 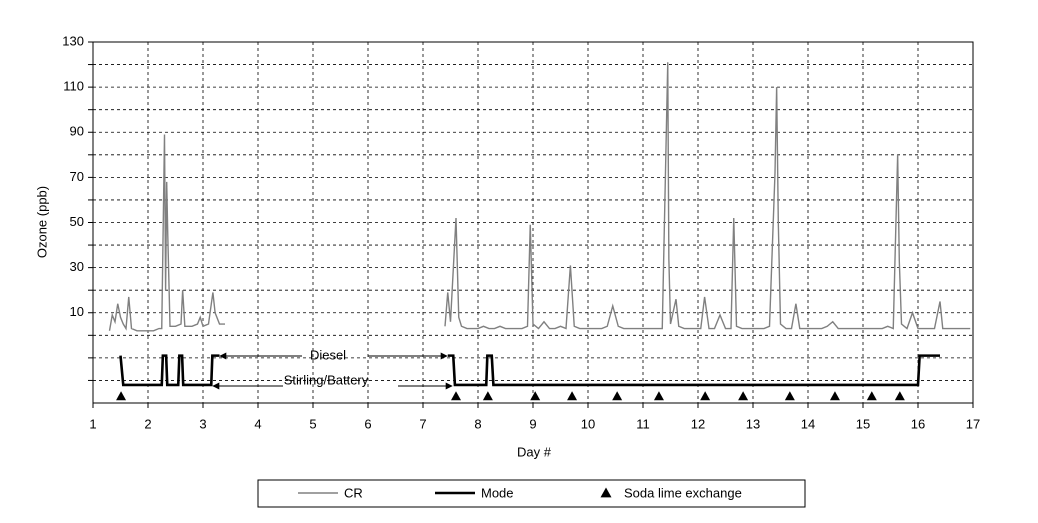 What do you see at coordinates (918, 423) in the screenshot?
I see `x-tick-label: 16` at bounding box center [918, 423].